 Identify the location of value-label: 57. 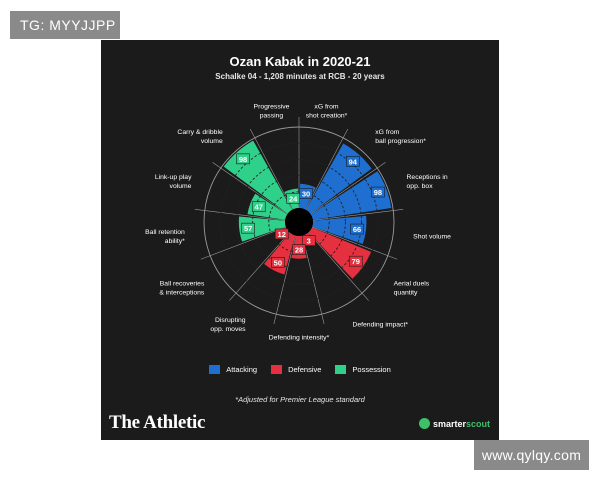
(248, 228).